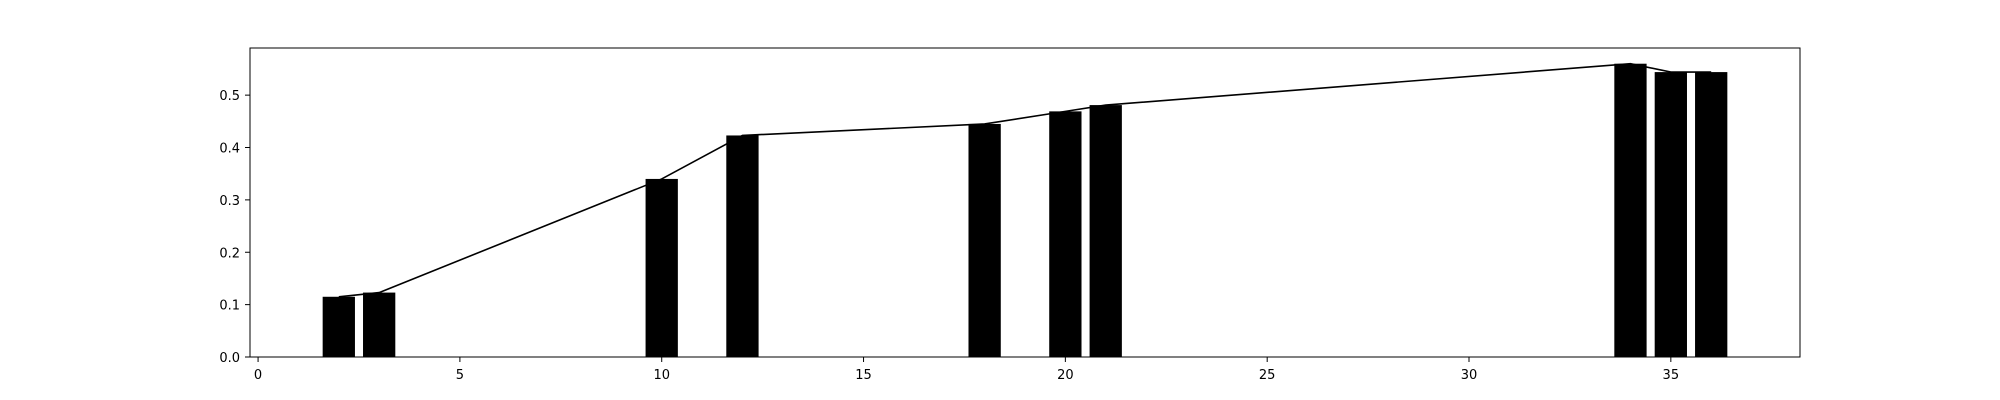 The height and width of the screenshot is (400, 2000). Describe the element at coordinates (966, 370) in the screenshot. I see `x-axis: 0 5 10 15 20 25 30 35` at that location.